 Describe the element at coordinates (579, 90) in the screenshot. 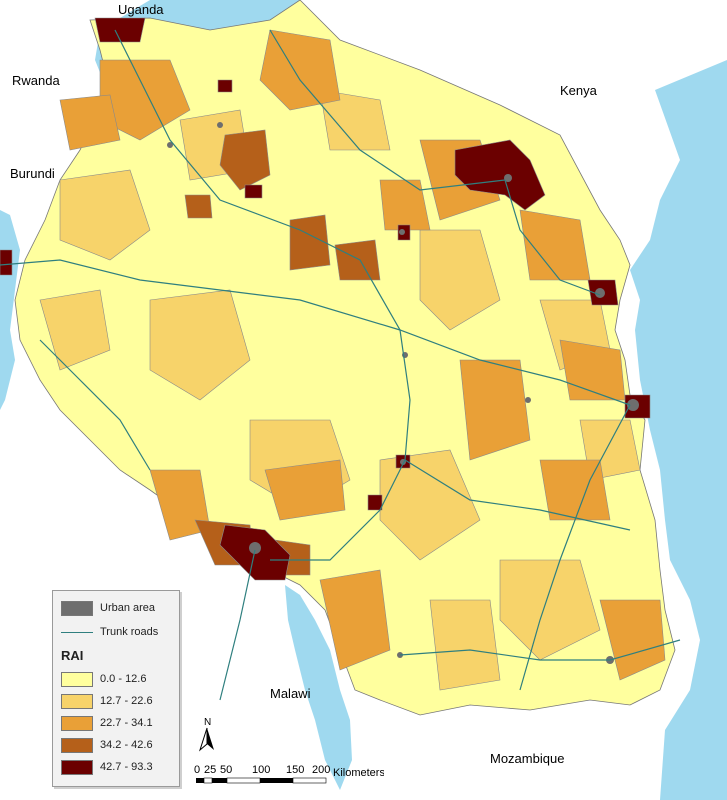

I see `label-kenya: Kenya` at that location.